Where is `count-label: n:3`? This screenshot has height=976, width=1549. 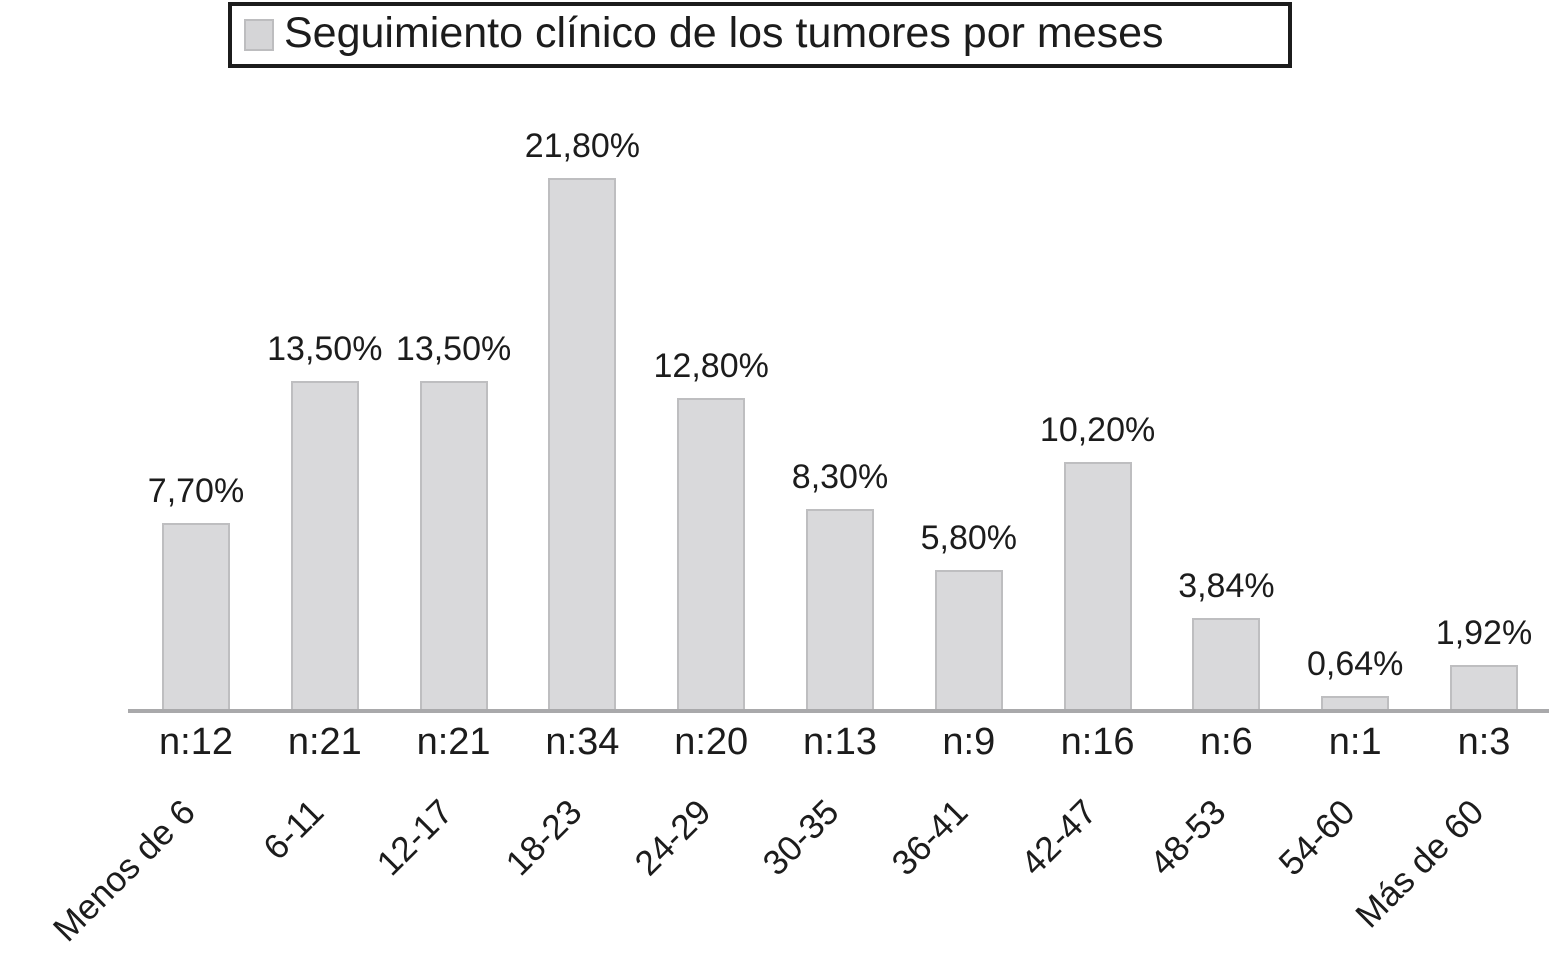 count-label: n:3 is located at coordinates (1484, 742).